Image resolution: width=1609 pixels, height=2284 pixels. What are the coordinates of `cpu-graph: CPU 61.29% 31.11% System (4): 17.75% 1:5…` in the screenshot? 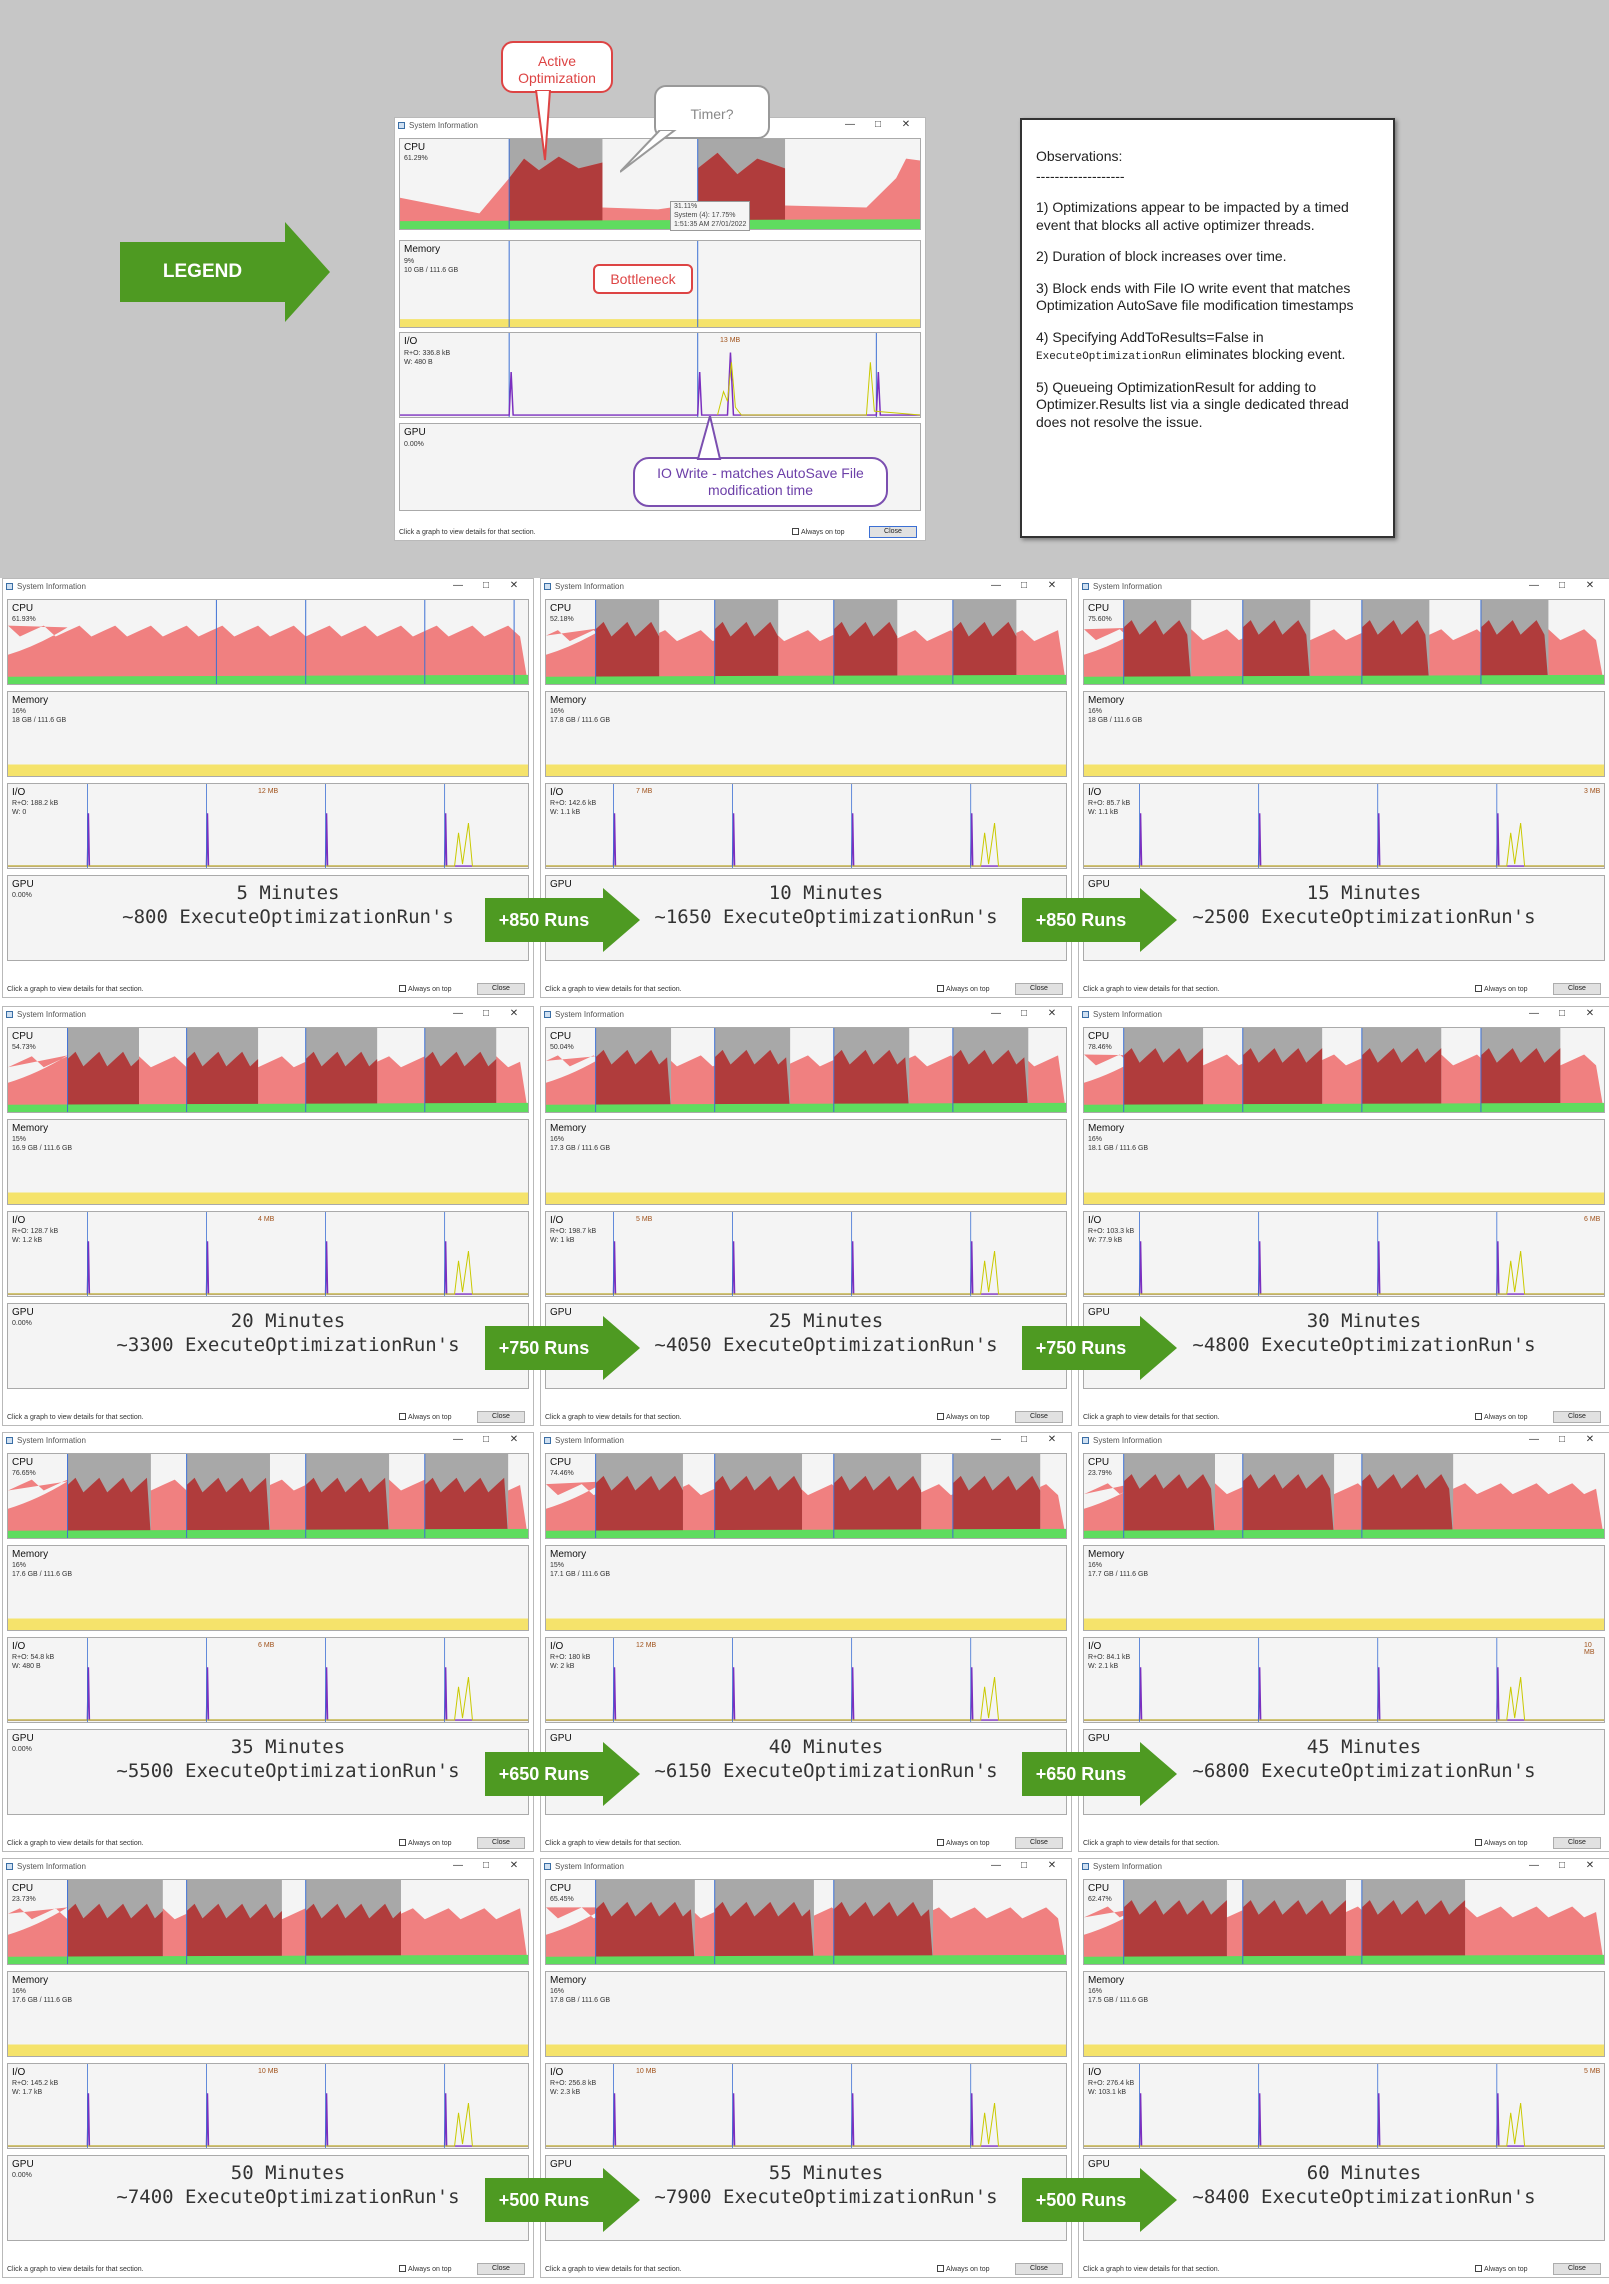 It's located at (660, 185).